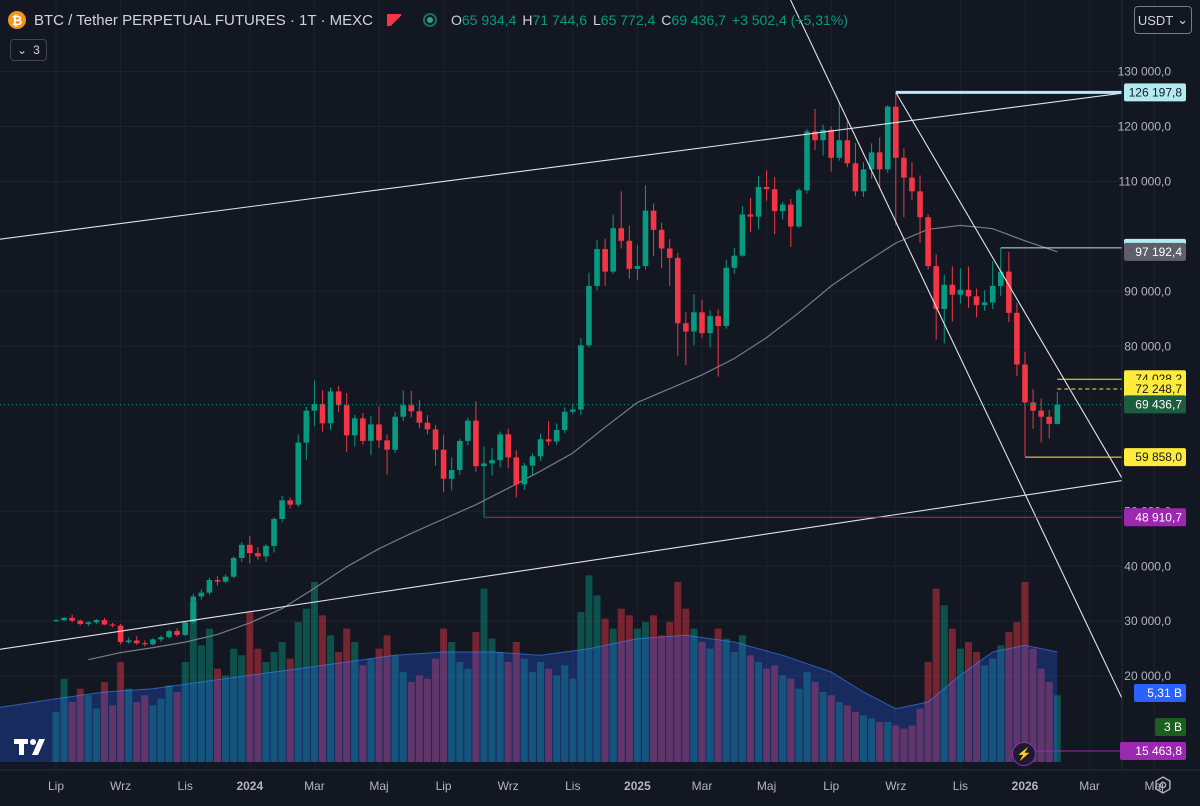 This screenshot has width=1200, height=806. I want to click on price-tick-label: 40 000,0, so click(1147, 566).